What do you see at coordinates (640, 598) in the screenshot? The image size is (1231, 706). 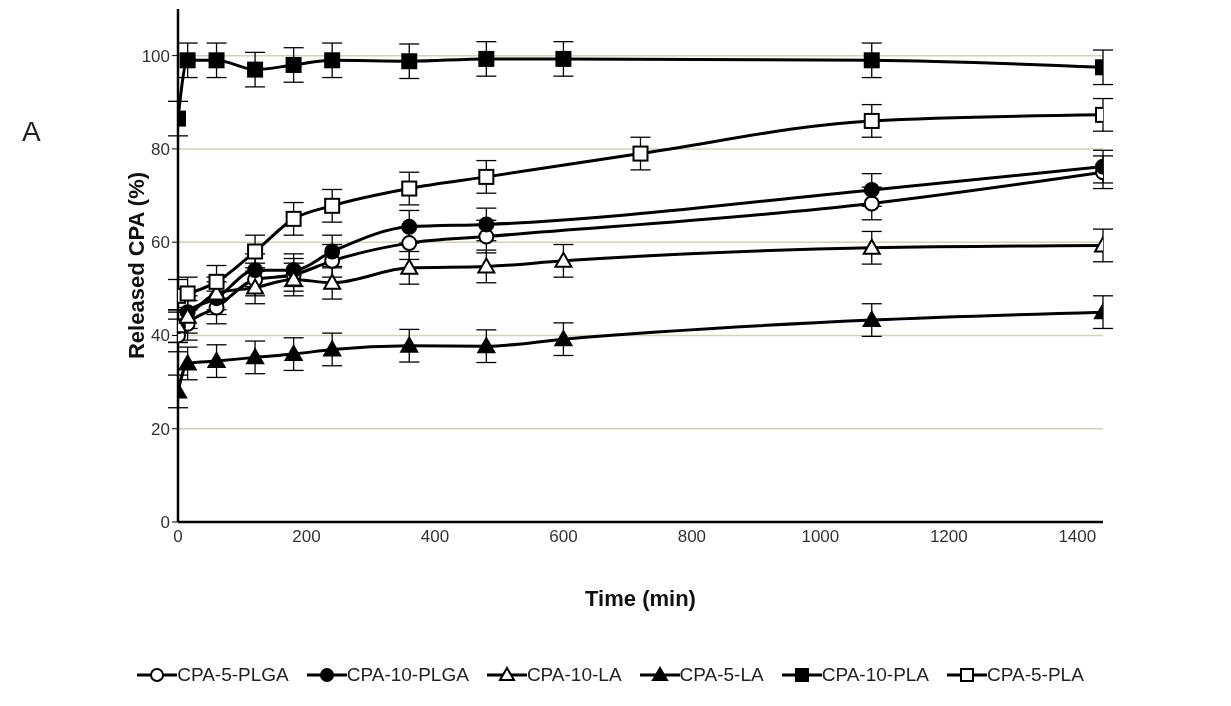 I see `x-axis-title: Time (min)` at bounding box center [640, 598].